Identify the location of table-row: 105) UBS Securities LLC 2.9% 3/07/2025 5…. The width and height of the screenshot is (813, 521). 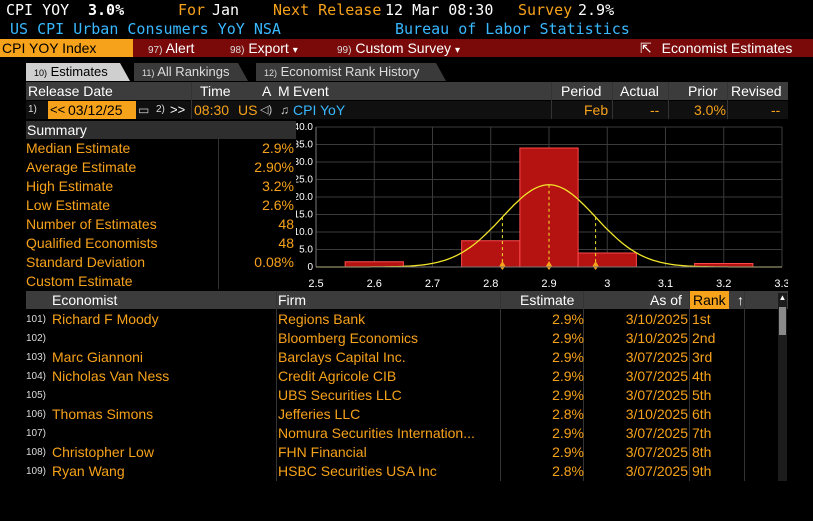
(401, 395).